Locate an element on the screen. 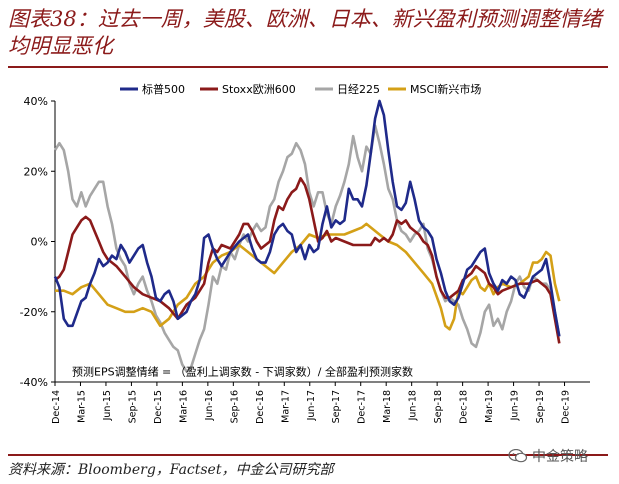  x-tick-label: Mar-19 is located at coordinates (489, 406).